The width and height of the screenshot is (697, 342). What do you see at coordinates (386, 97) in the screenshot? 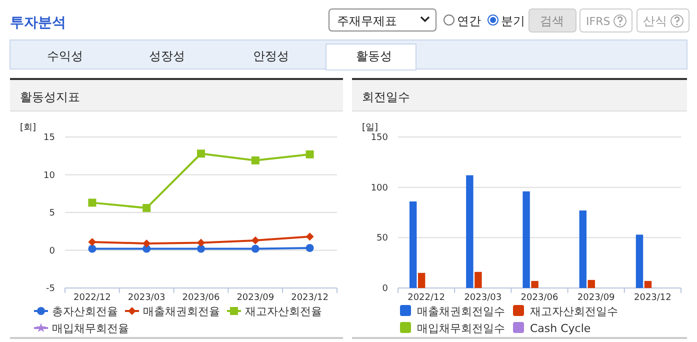
I see `chart-title: 회전일수` at bounding box center [386, 97].